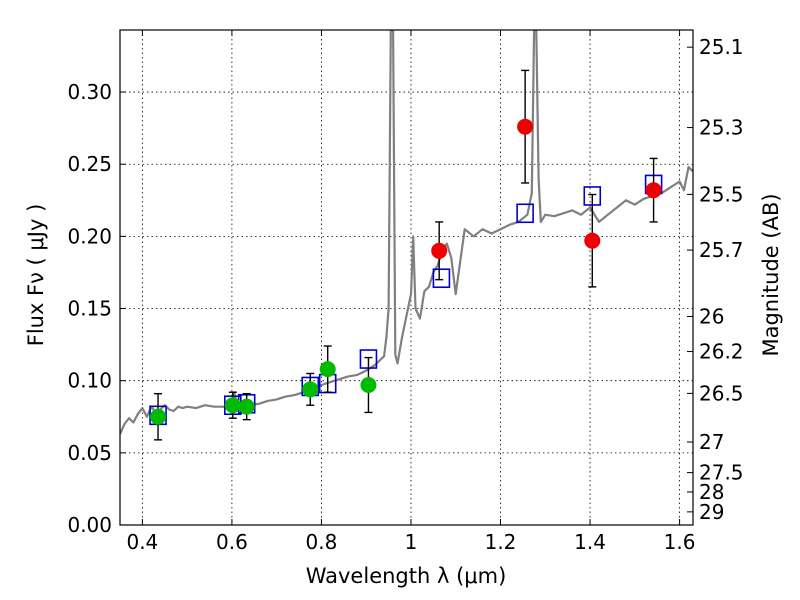 The image size is (800, 600). What do you see at coordinates (322, 542) in the screenshot?
I see `x-tick-label: 0.8` at bounding box center [322, 542].